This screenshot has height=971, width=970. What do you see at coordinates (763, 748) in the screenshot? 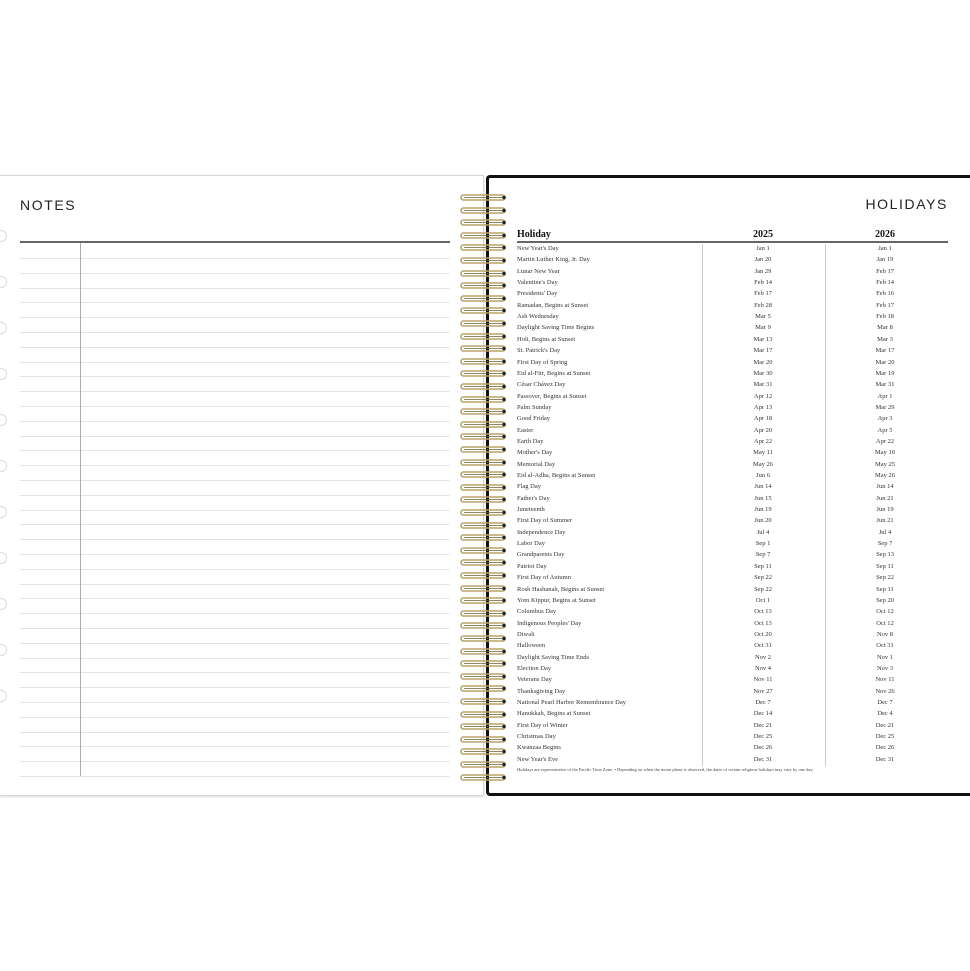
I see `date-2025: Dec 26` at bounding box center [763, 748].